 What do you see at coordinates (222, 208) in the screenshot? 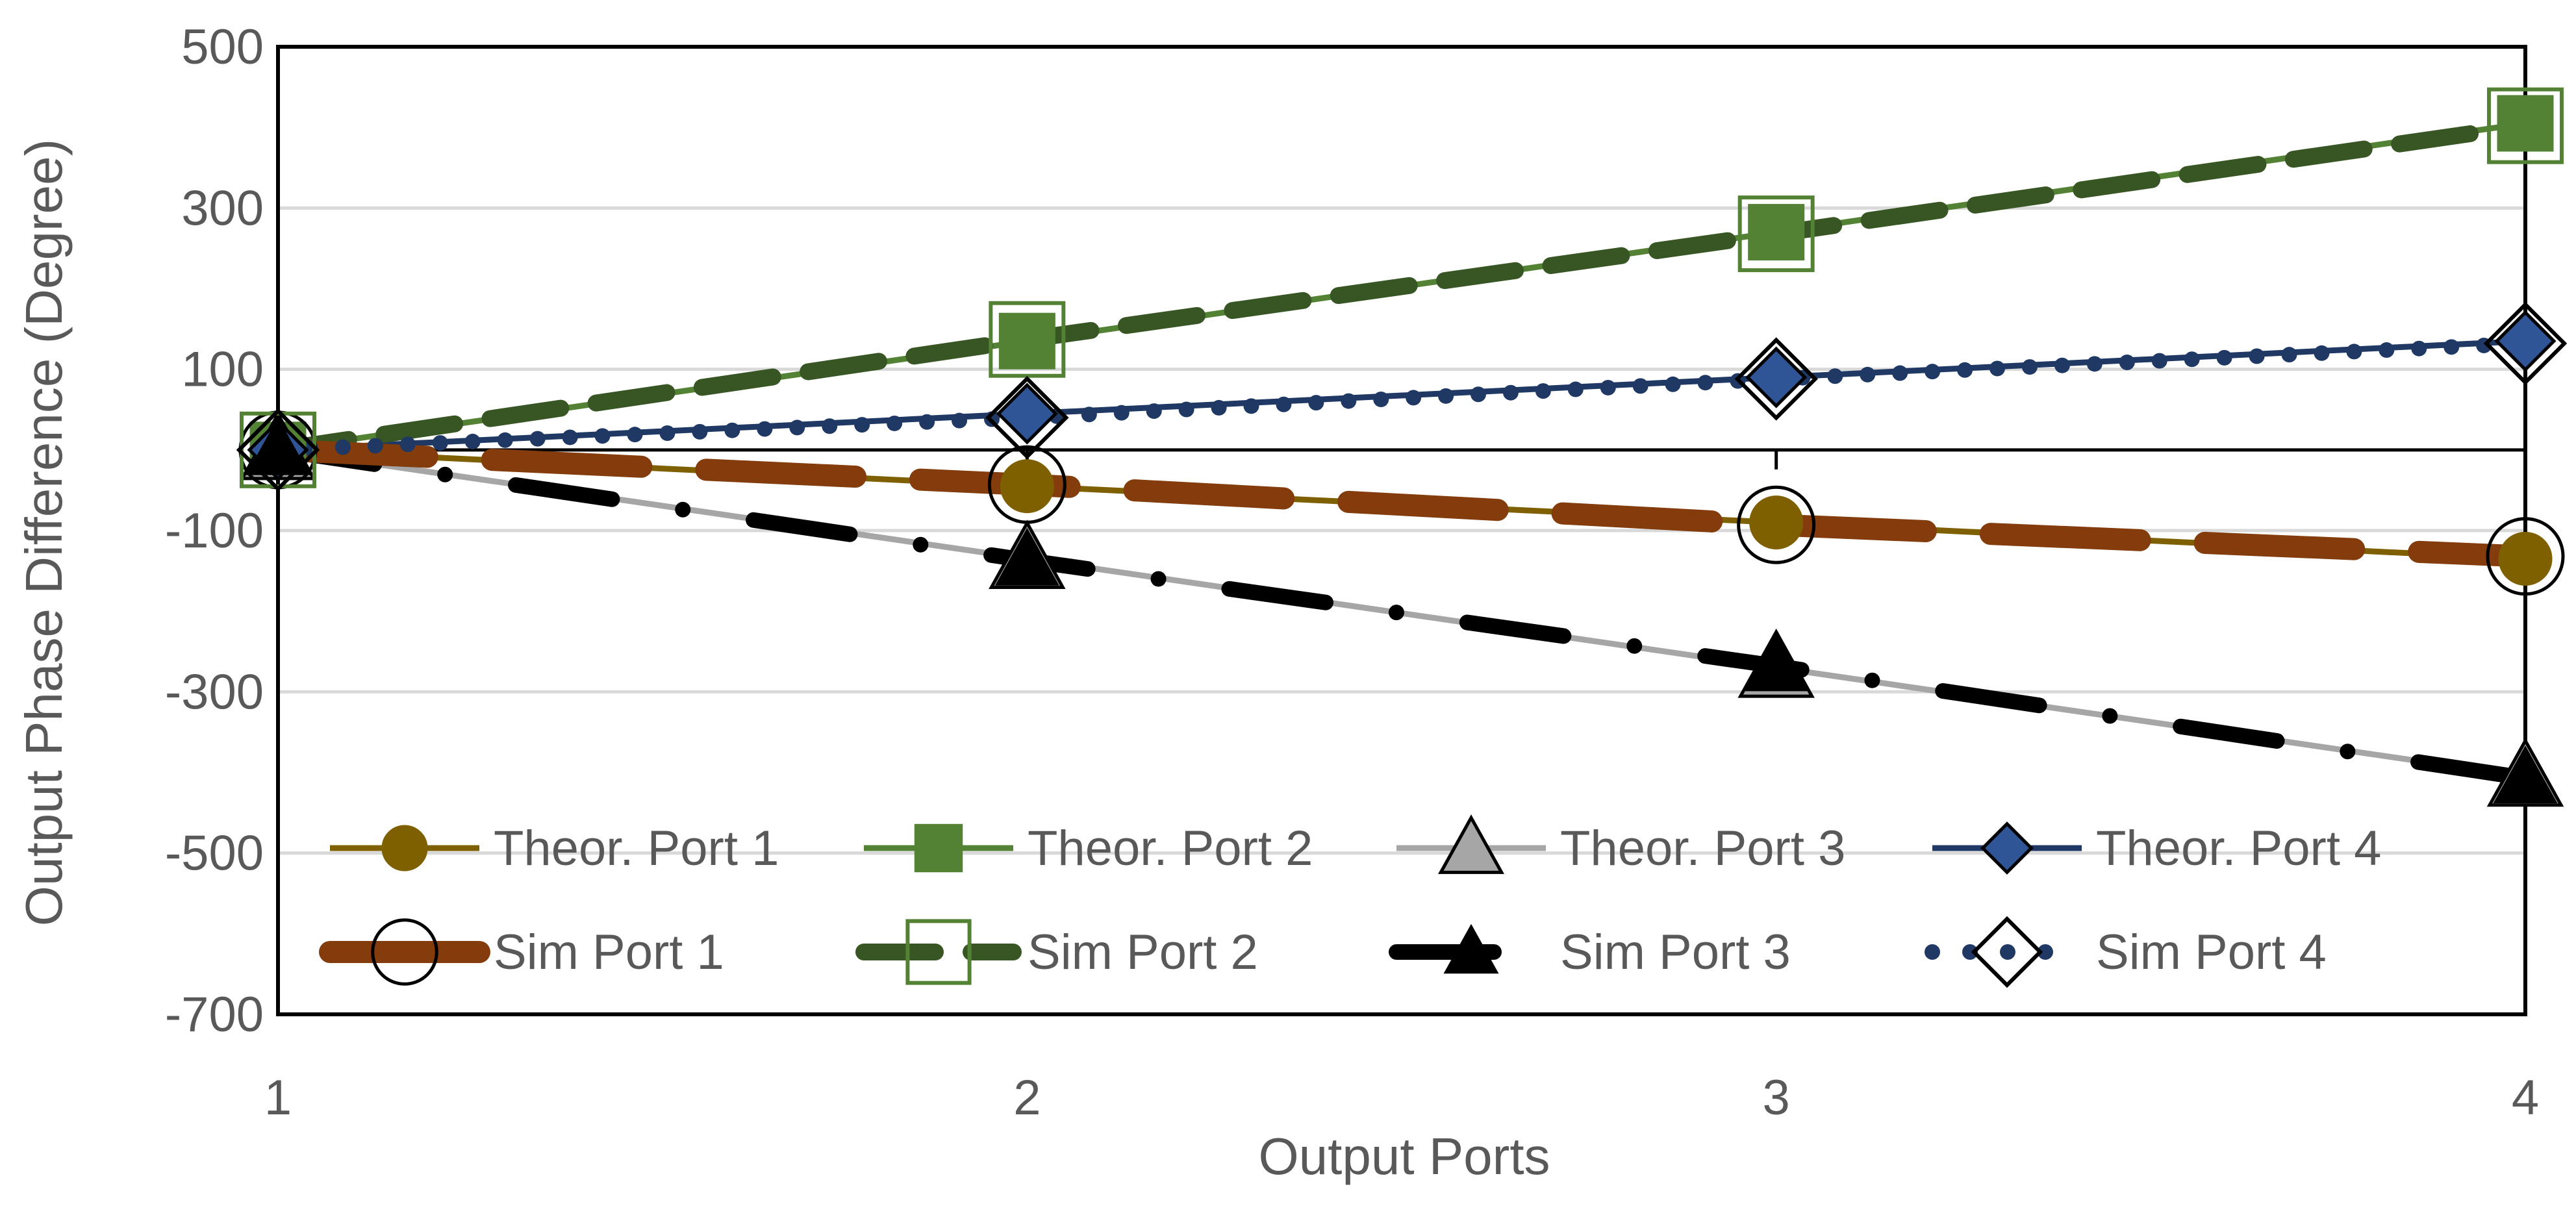
I see `y-tick-label: 300` at bounding box center [222, 208].